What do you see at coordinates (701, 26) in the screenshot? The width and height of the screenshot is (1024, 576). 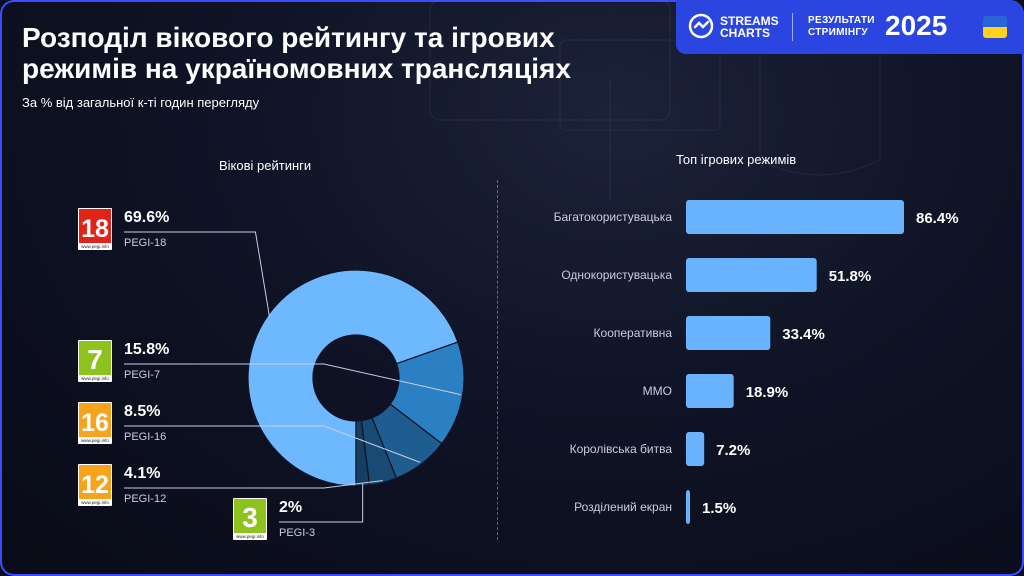 I see `streams-charts-logo-icon` at bounding box center [701, 26].